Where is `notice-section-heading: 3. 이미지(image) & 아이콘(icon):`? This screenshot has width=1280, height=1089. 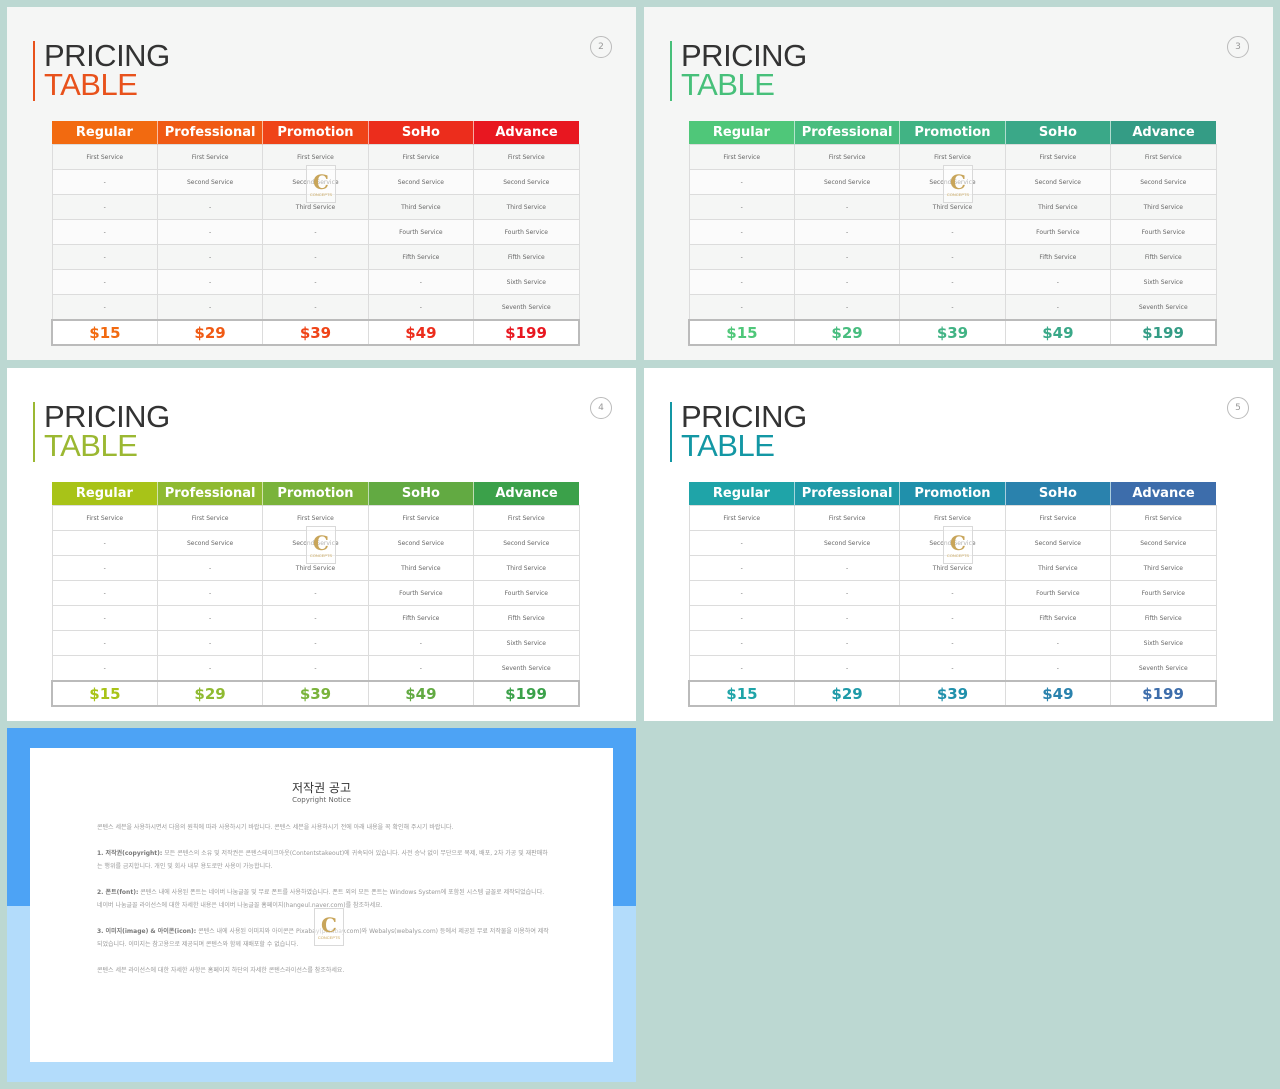 notice-section-heading: 3. 이미지(image) & 아이콘(icon): is located at coordinates (147, 931).